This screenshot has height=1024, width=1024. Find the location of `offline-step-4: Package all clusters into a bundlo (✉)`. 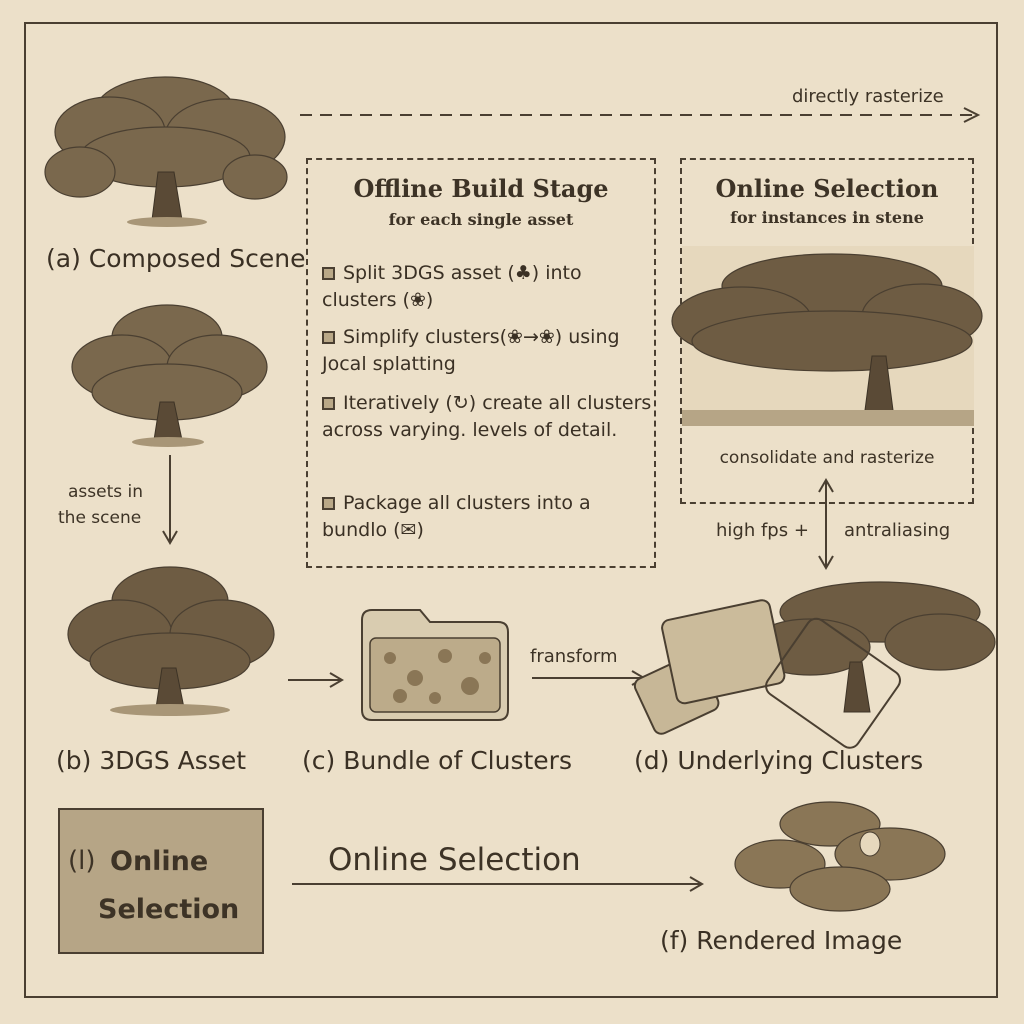

offline-step-4: Package all clusters into a bundlo (✉) is located at coordinates (456, 516).